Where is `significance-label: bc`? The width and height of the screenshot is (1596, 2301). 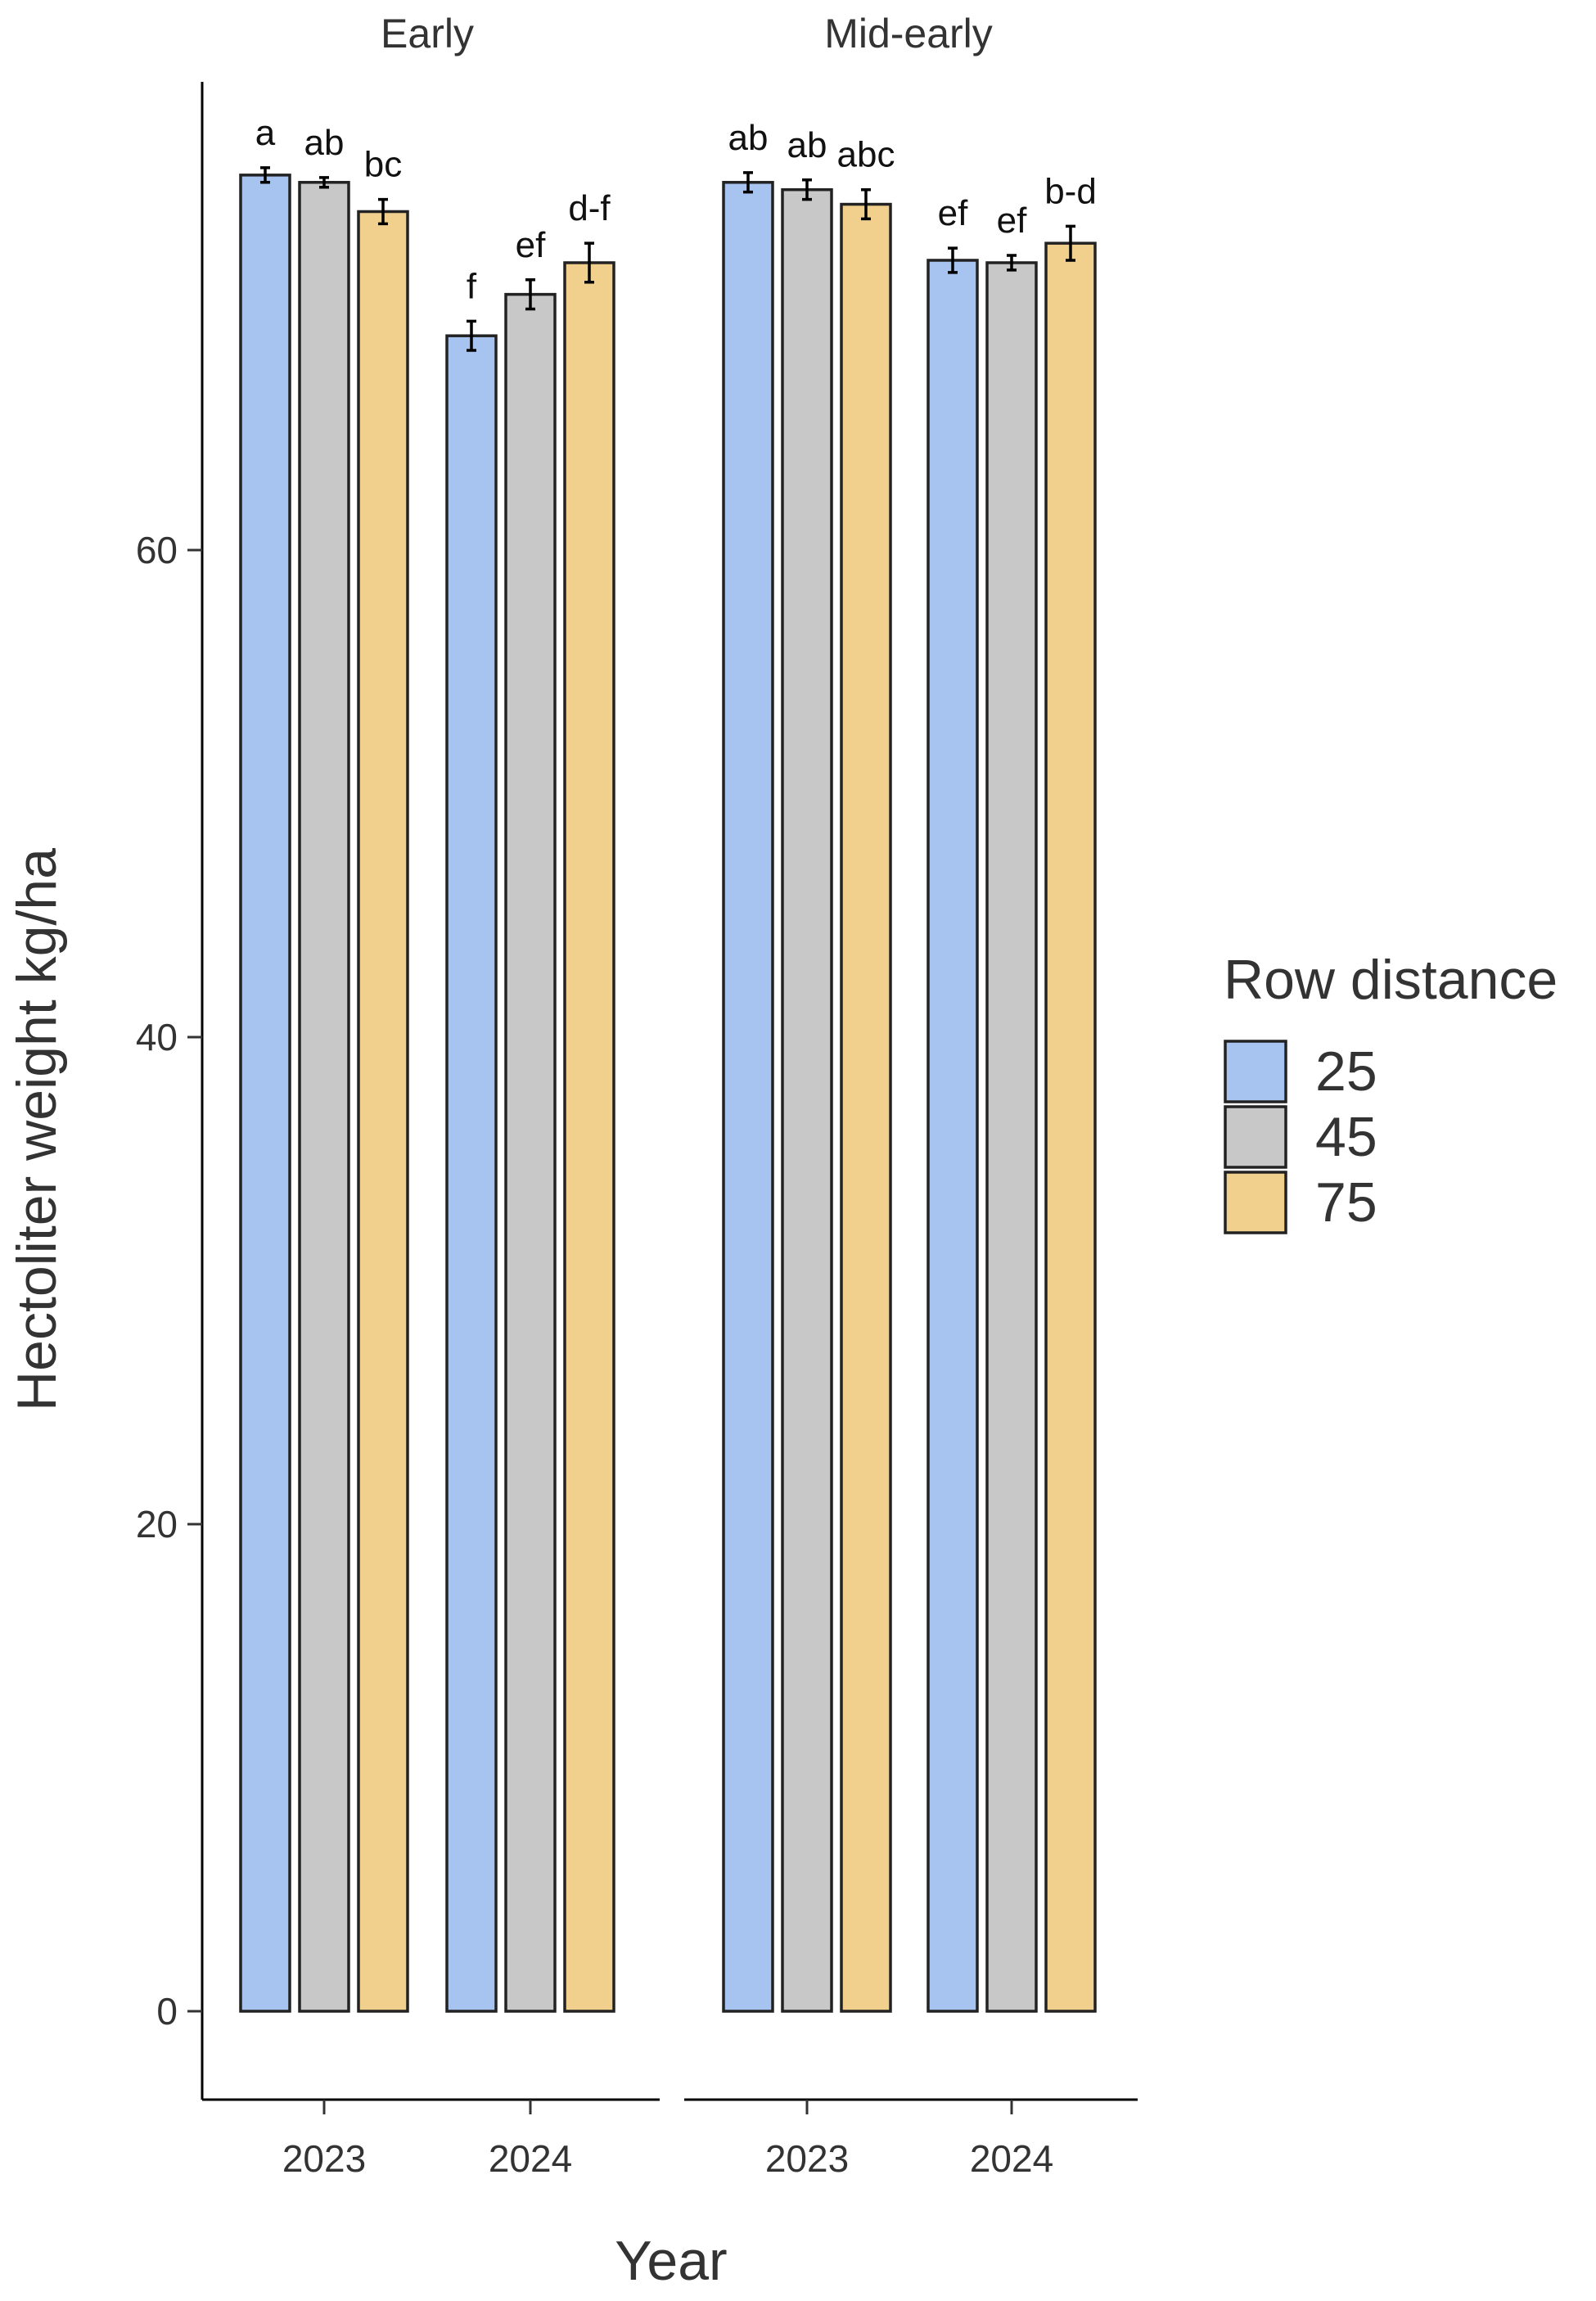
significance-label: bc is located at coordinates (383, 165).